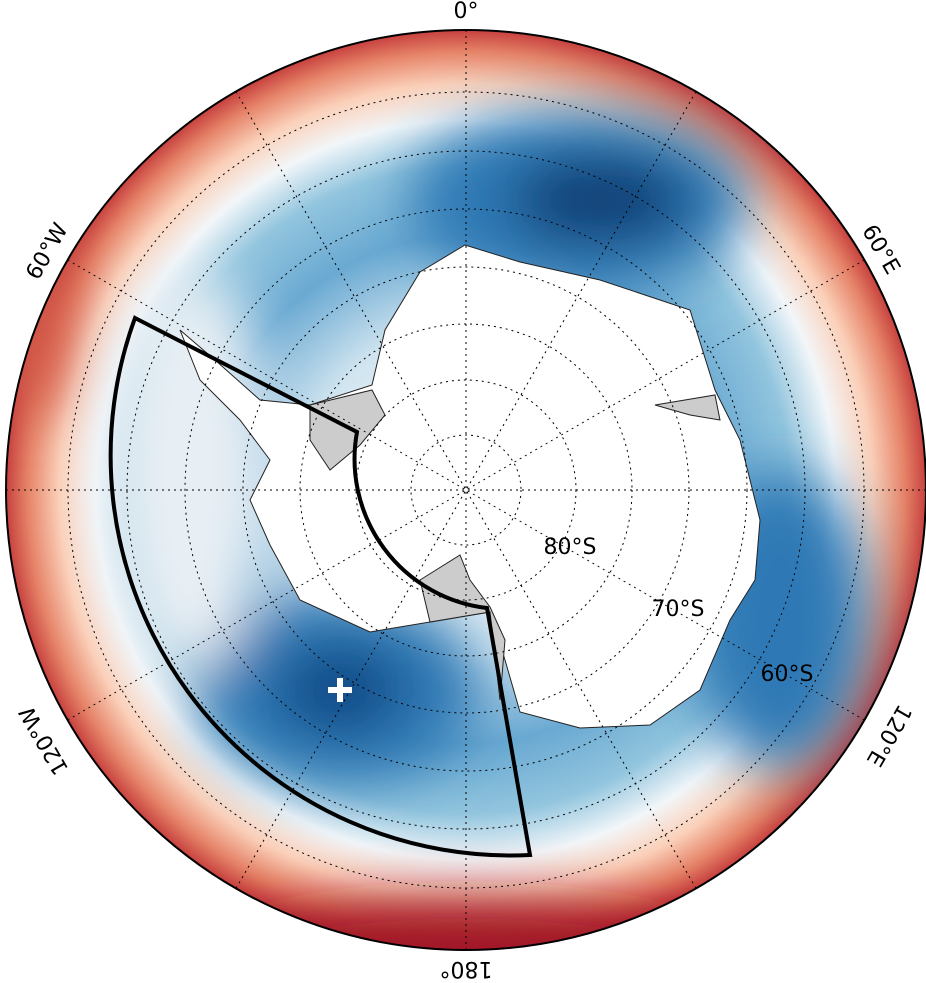 The height and width of the screenshot is (983, 926). What do you see at coordinates (787, 674) in the screenshot?
I see `parallel-label: 60°S` at bounding box center [787, 674].